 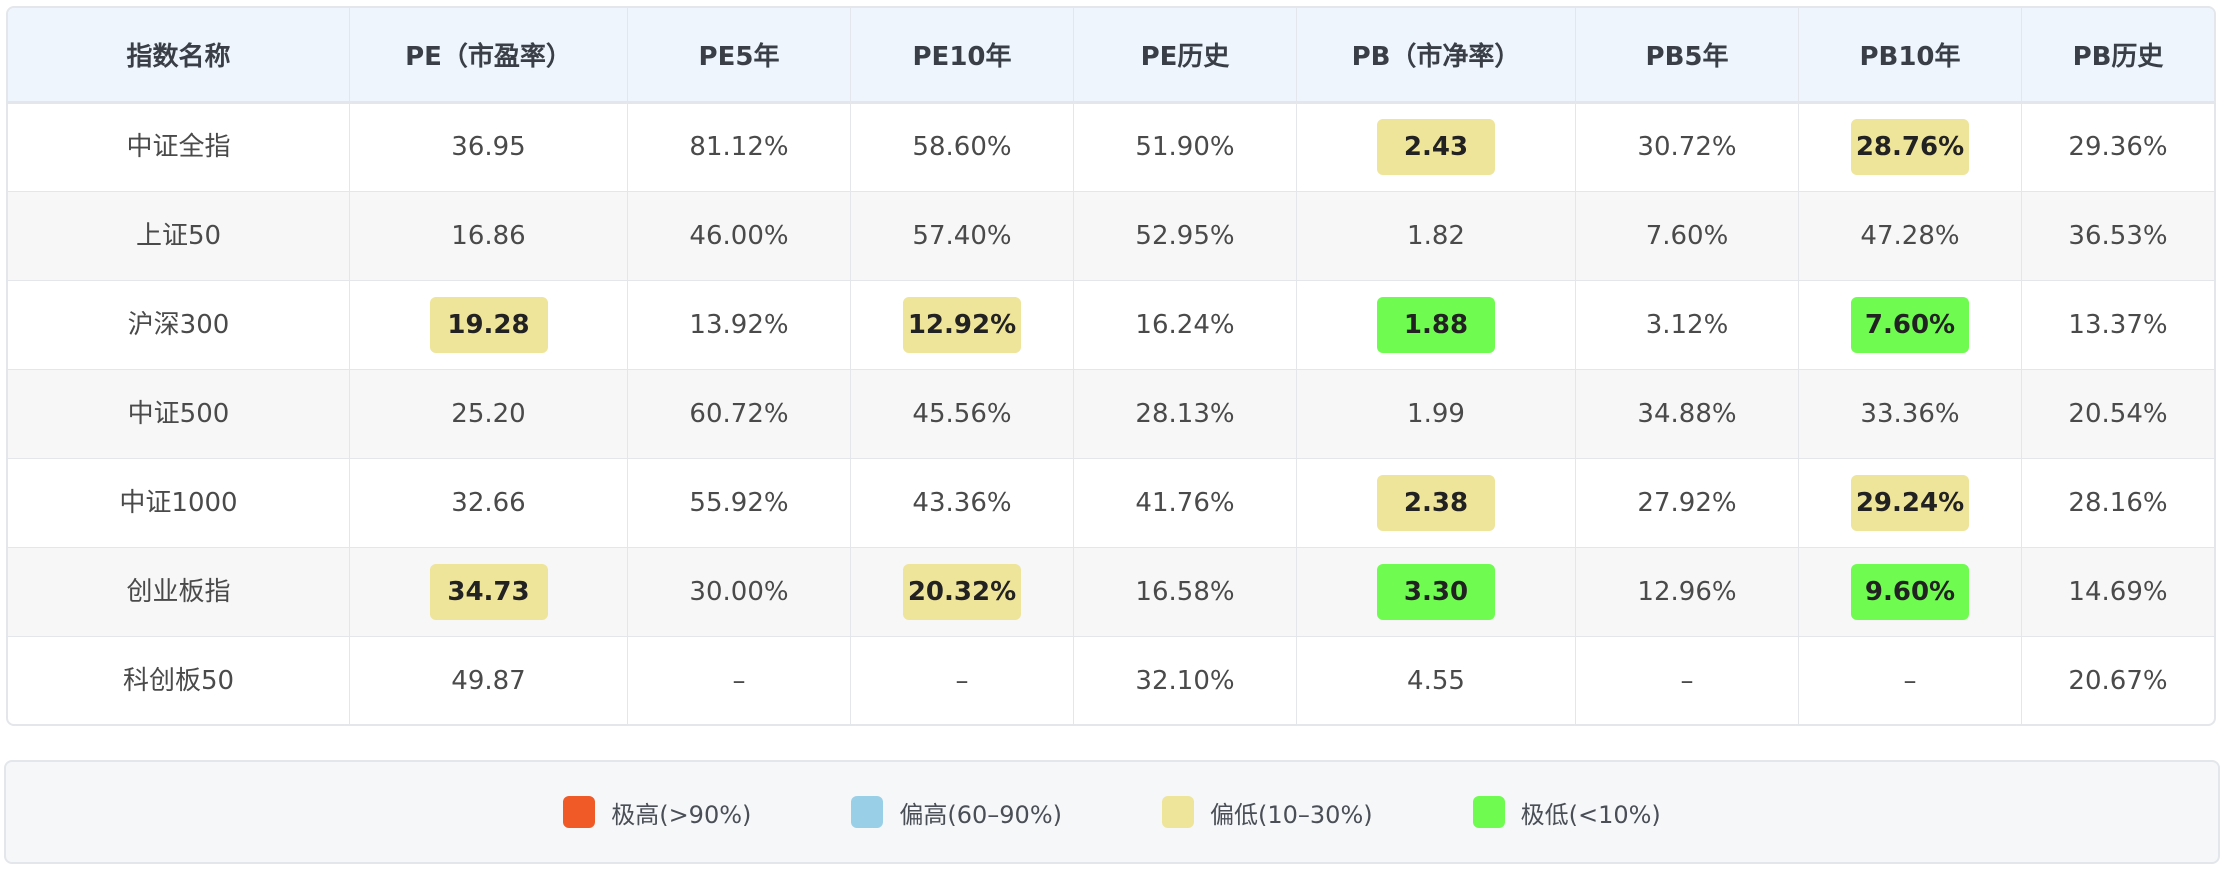 I want to click on cell-value: 创业板指, so click(x=178, y=591).